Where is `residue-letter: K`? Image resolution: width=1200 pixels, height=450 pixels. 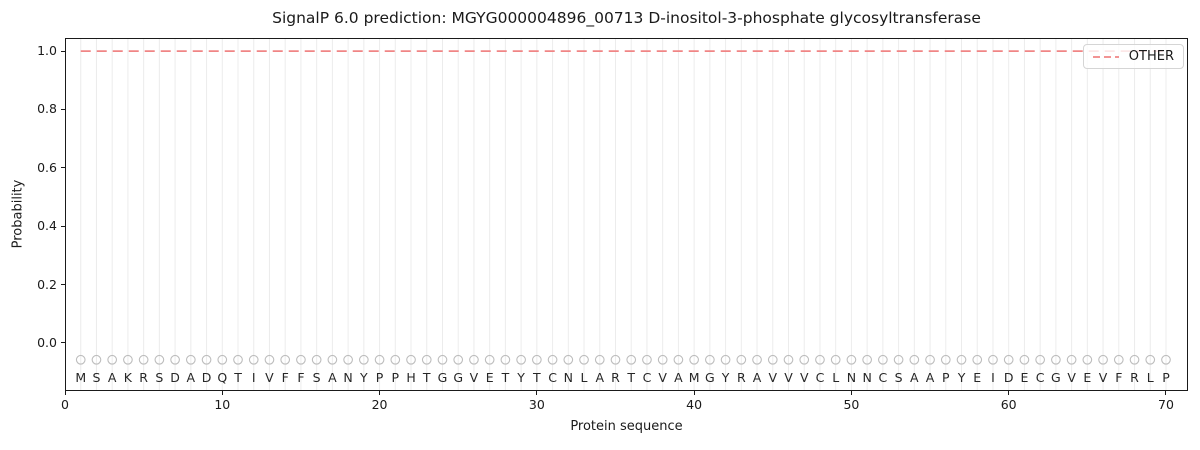
residue-letter: K is located at coordinates (128, 377).